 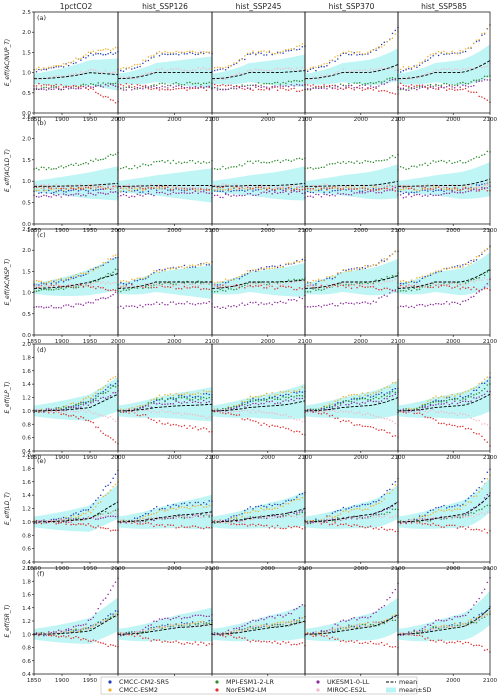 What do you see at coordinates (8, 170) in the screenshot?
I see `y-axis-label: E_eff(AC/LD_T)` at bounding box center [8, 170].